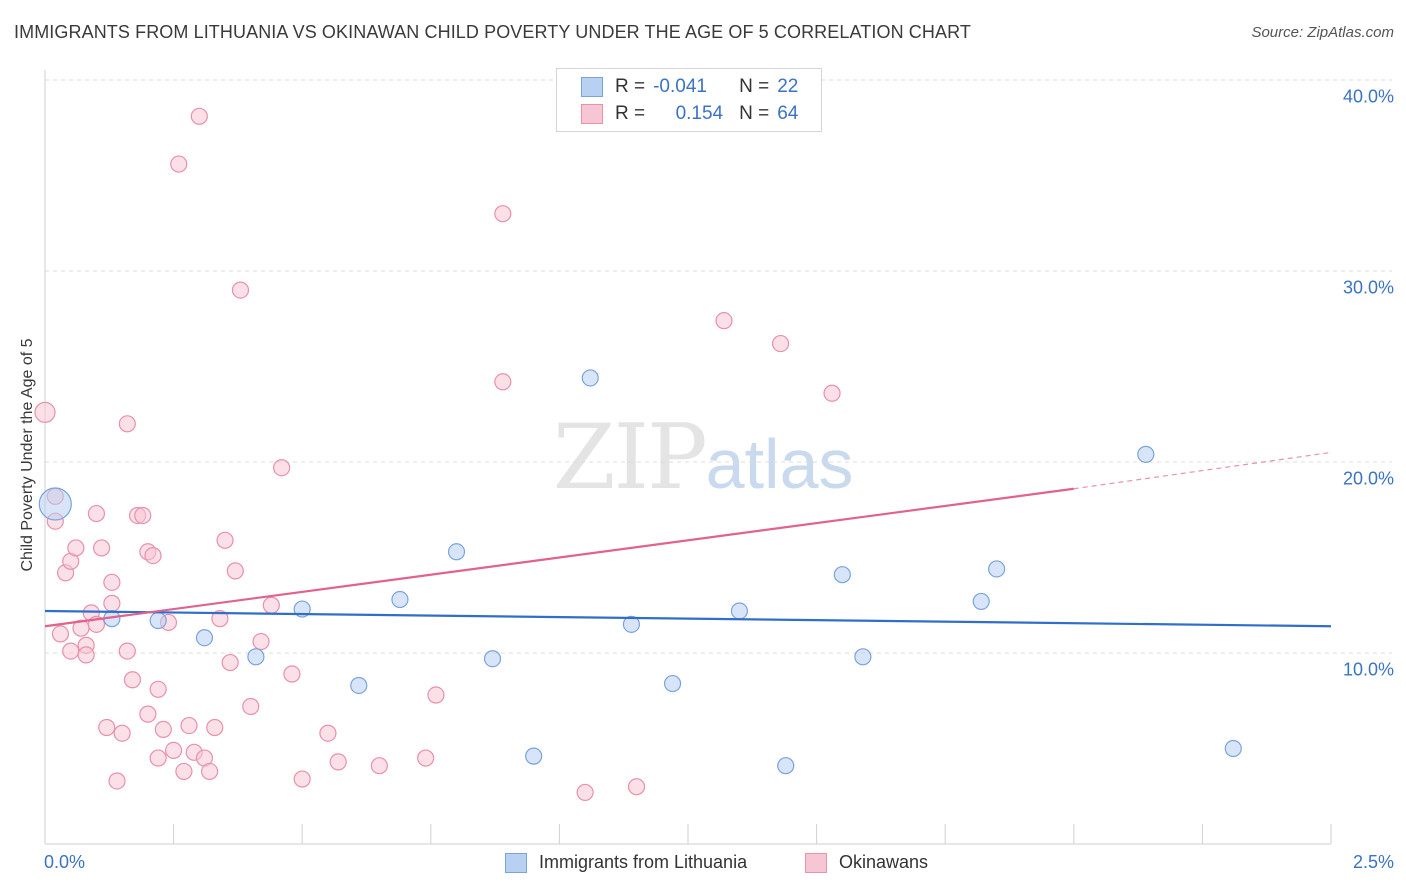 This screenshot has width=1406, height=892. Describe the element at coordinates (816, 862) in the screenshot. I see `bottom-legend-swatch-pink` at that location.